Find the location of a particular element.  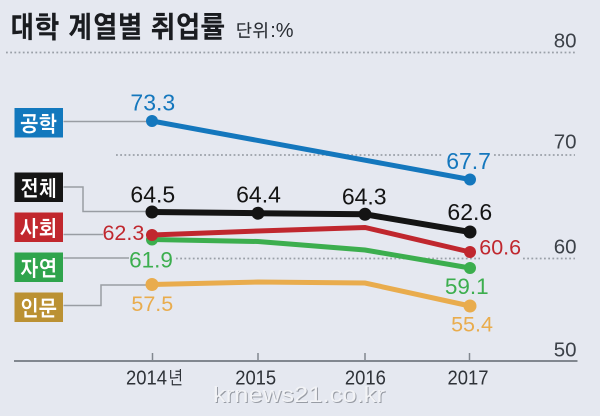

svg-text: 60 is located at coordinates (565, 246).